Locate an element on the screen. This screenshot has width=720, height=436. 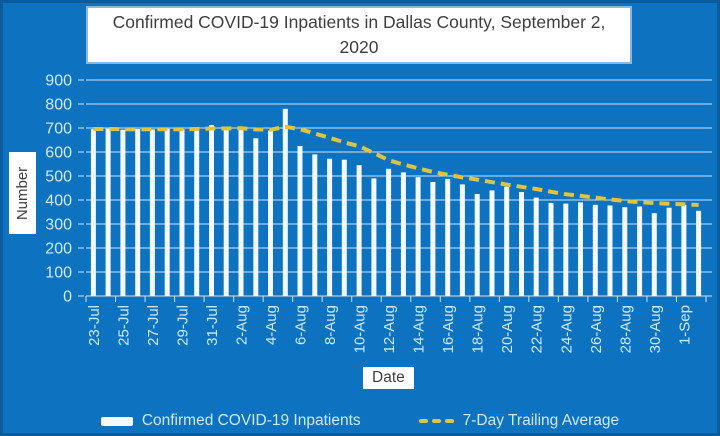
x-axis-label: 10-Aug is located at coordinates (360, 329).